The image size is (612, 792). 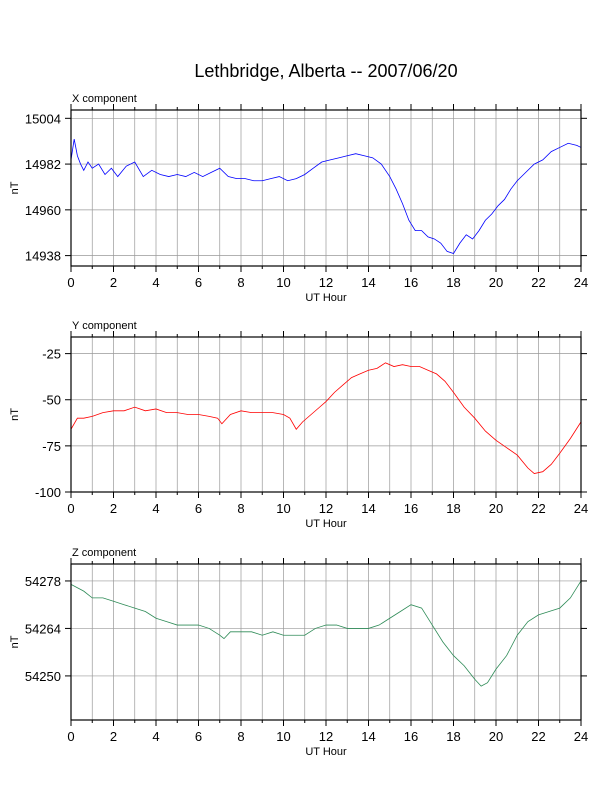 What do you see at coordinates (51, 354) in the screenshot?
I see `y-tick-label: -25` at bounding box center [51, 354].